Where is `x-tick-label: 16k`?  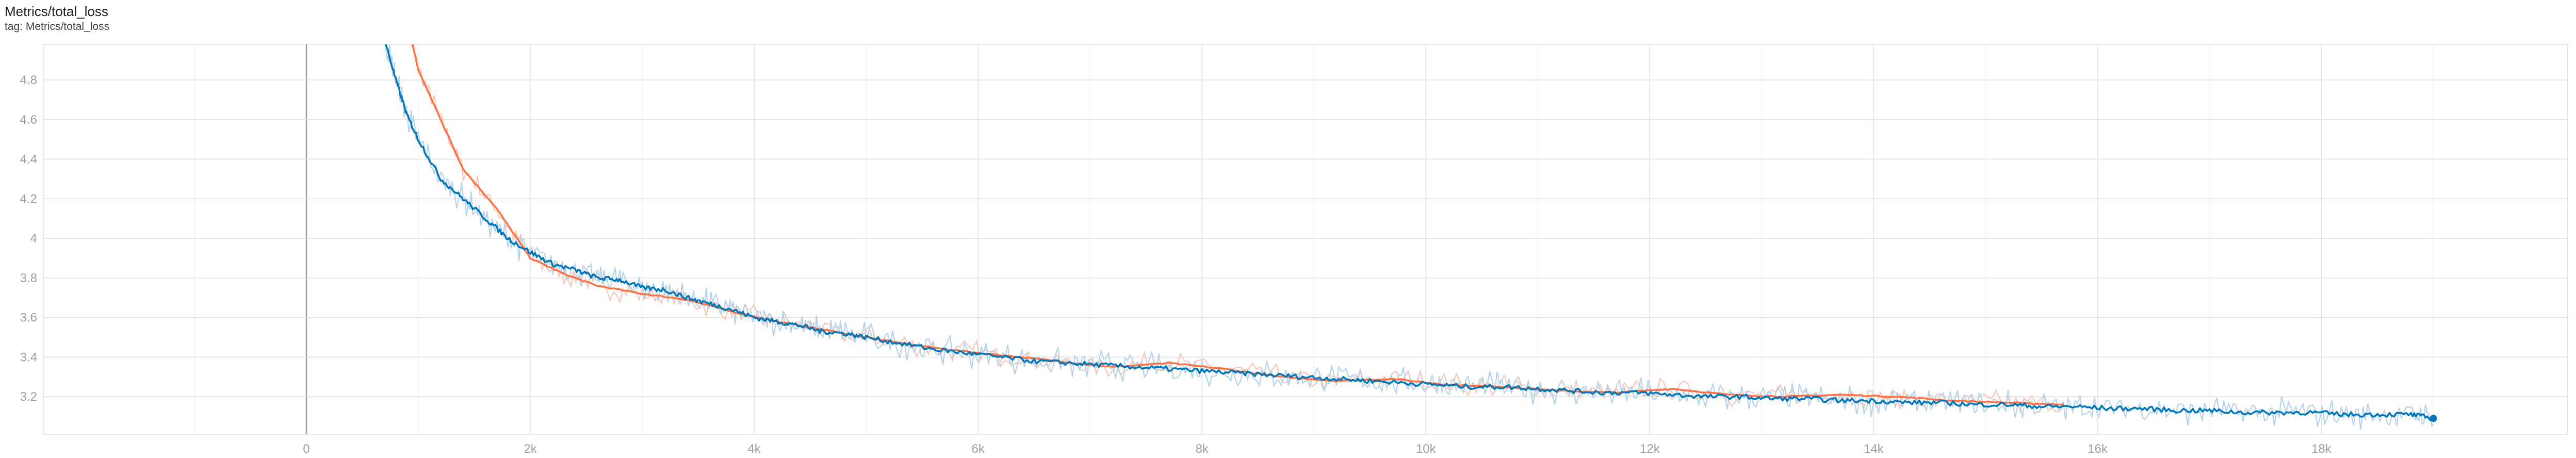 x-tick-label: 16k is located at coordinates (2098, 449).